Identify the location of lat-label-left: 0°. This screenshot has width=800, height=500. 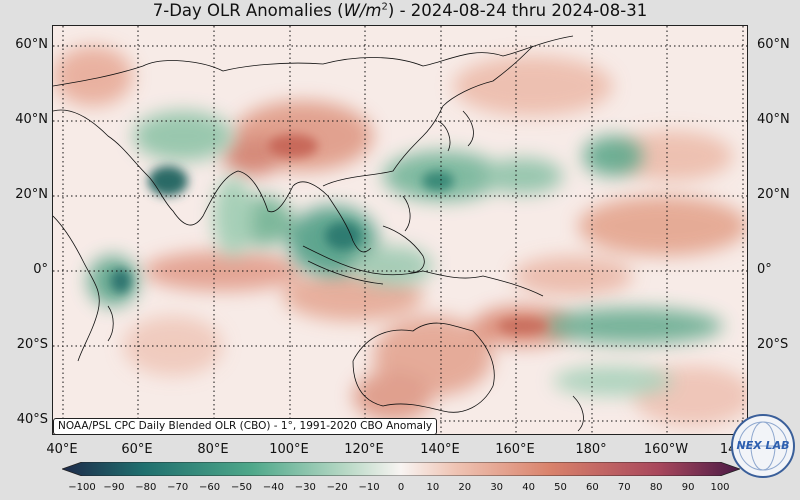
(40, 269).